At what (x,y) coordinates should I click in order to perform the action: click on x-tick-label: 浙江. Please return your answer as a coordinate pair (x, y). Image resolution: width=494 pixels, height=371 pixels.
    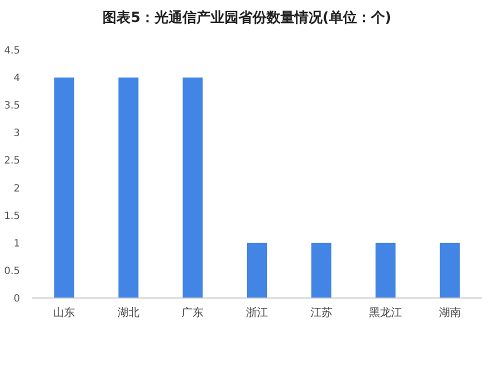
    Looking at the image, I should click on (257, 312).